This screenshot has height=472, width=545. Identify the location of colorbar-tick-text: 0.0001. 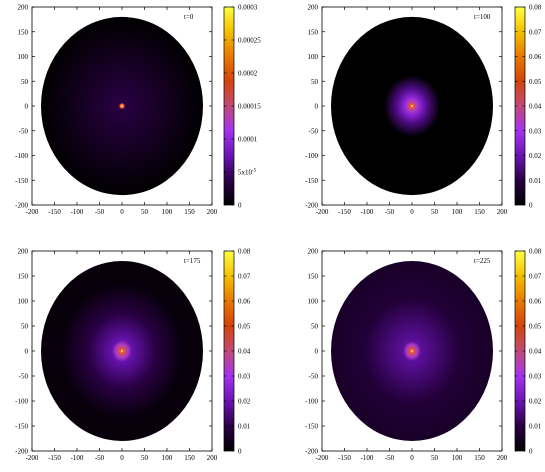
(248, 140).